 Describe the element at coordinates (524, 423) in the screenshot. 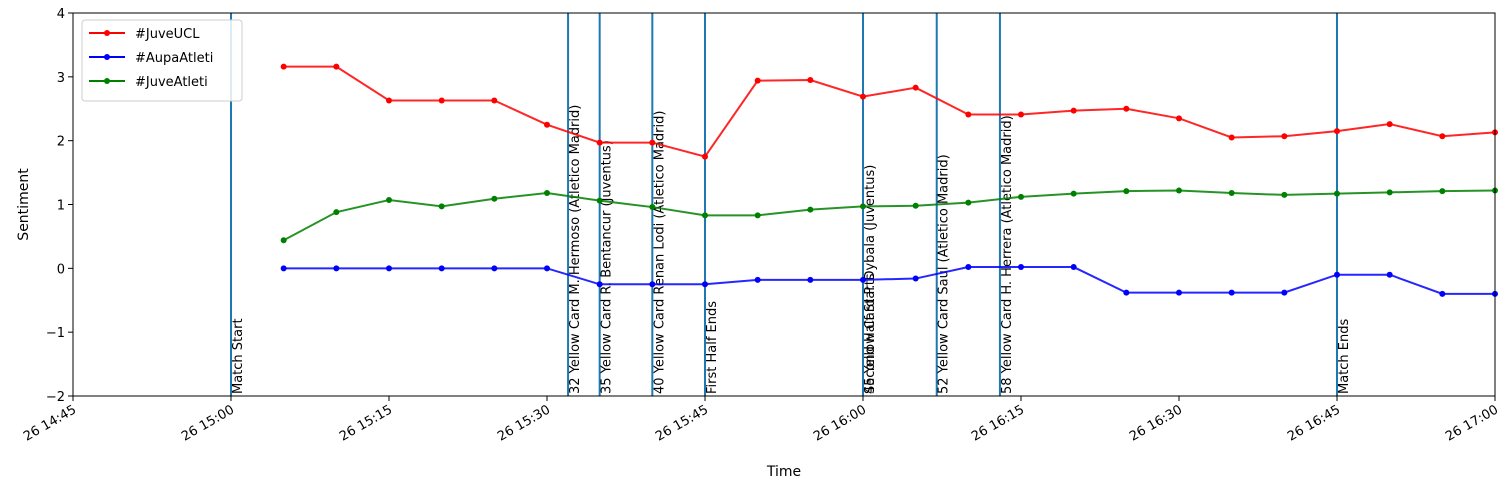

I see `x-tick-label: 26 15:30` at that location.